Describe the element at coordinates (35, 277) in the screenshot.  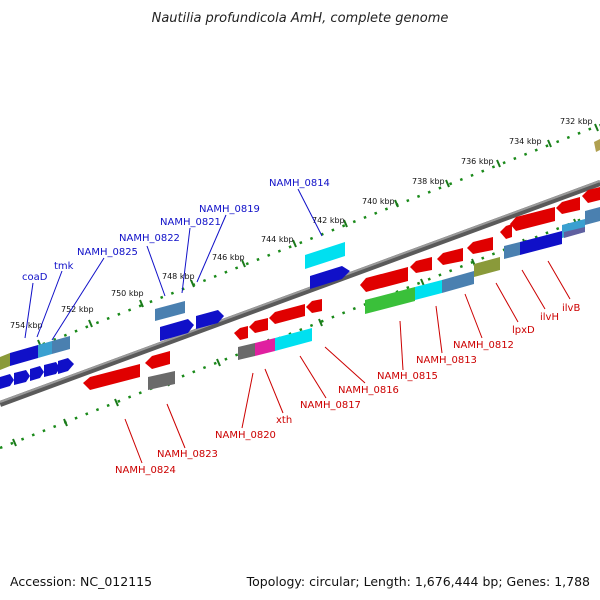
I see `gene-label-coad: coaD` at that location.